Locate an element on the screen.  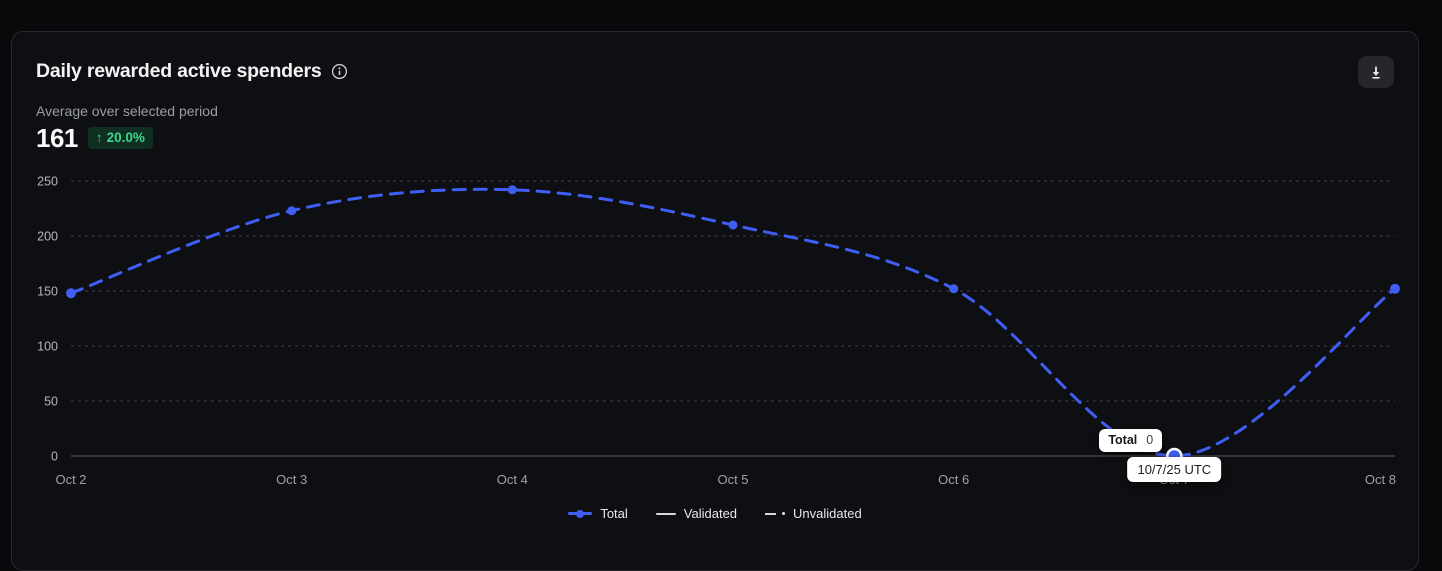
svg-text: 150 is located at coordinates (47, 292).